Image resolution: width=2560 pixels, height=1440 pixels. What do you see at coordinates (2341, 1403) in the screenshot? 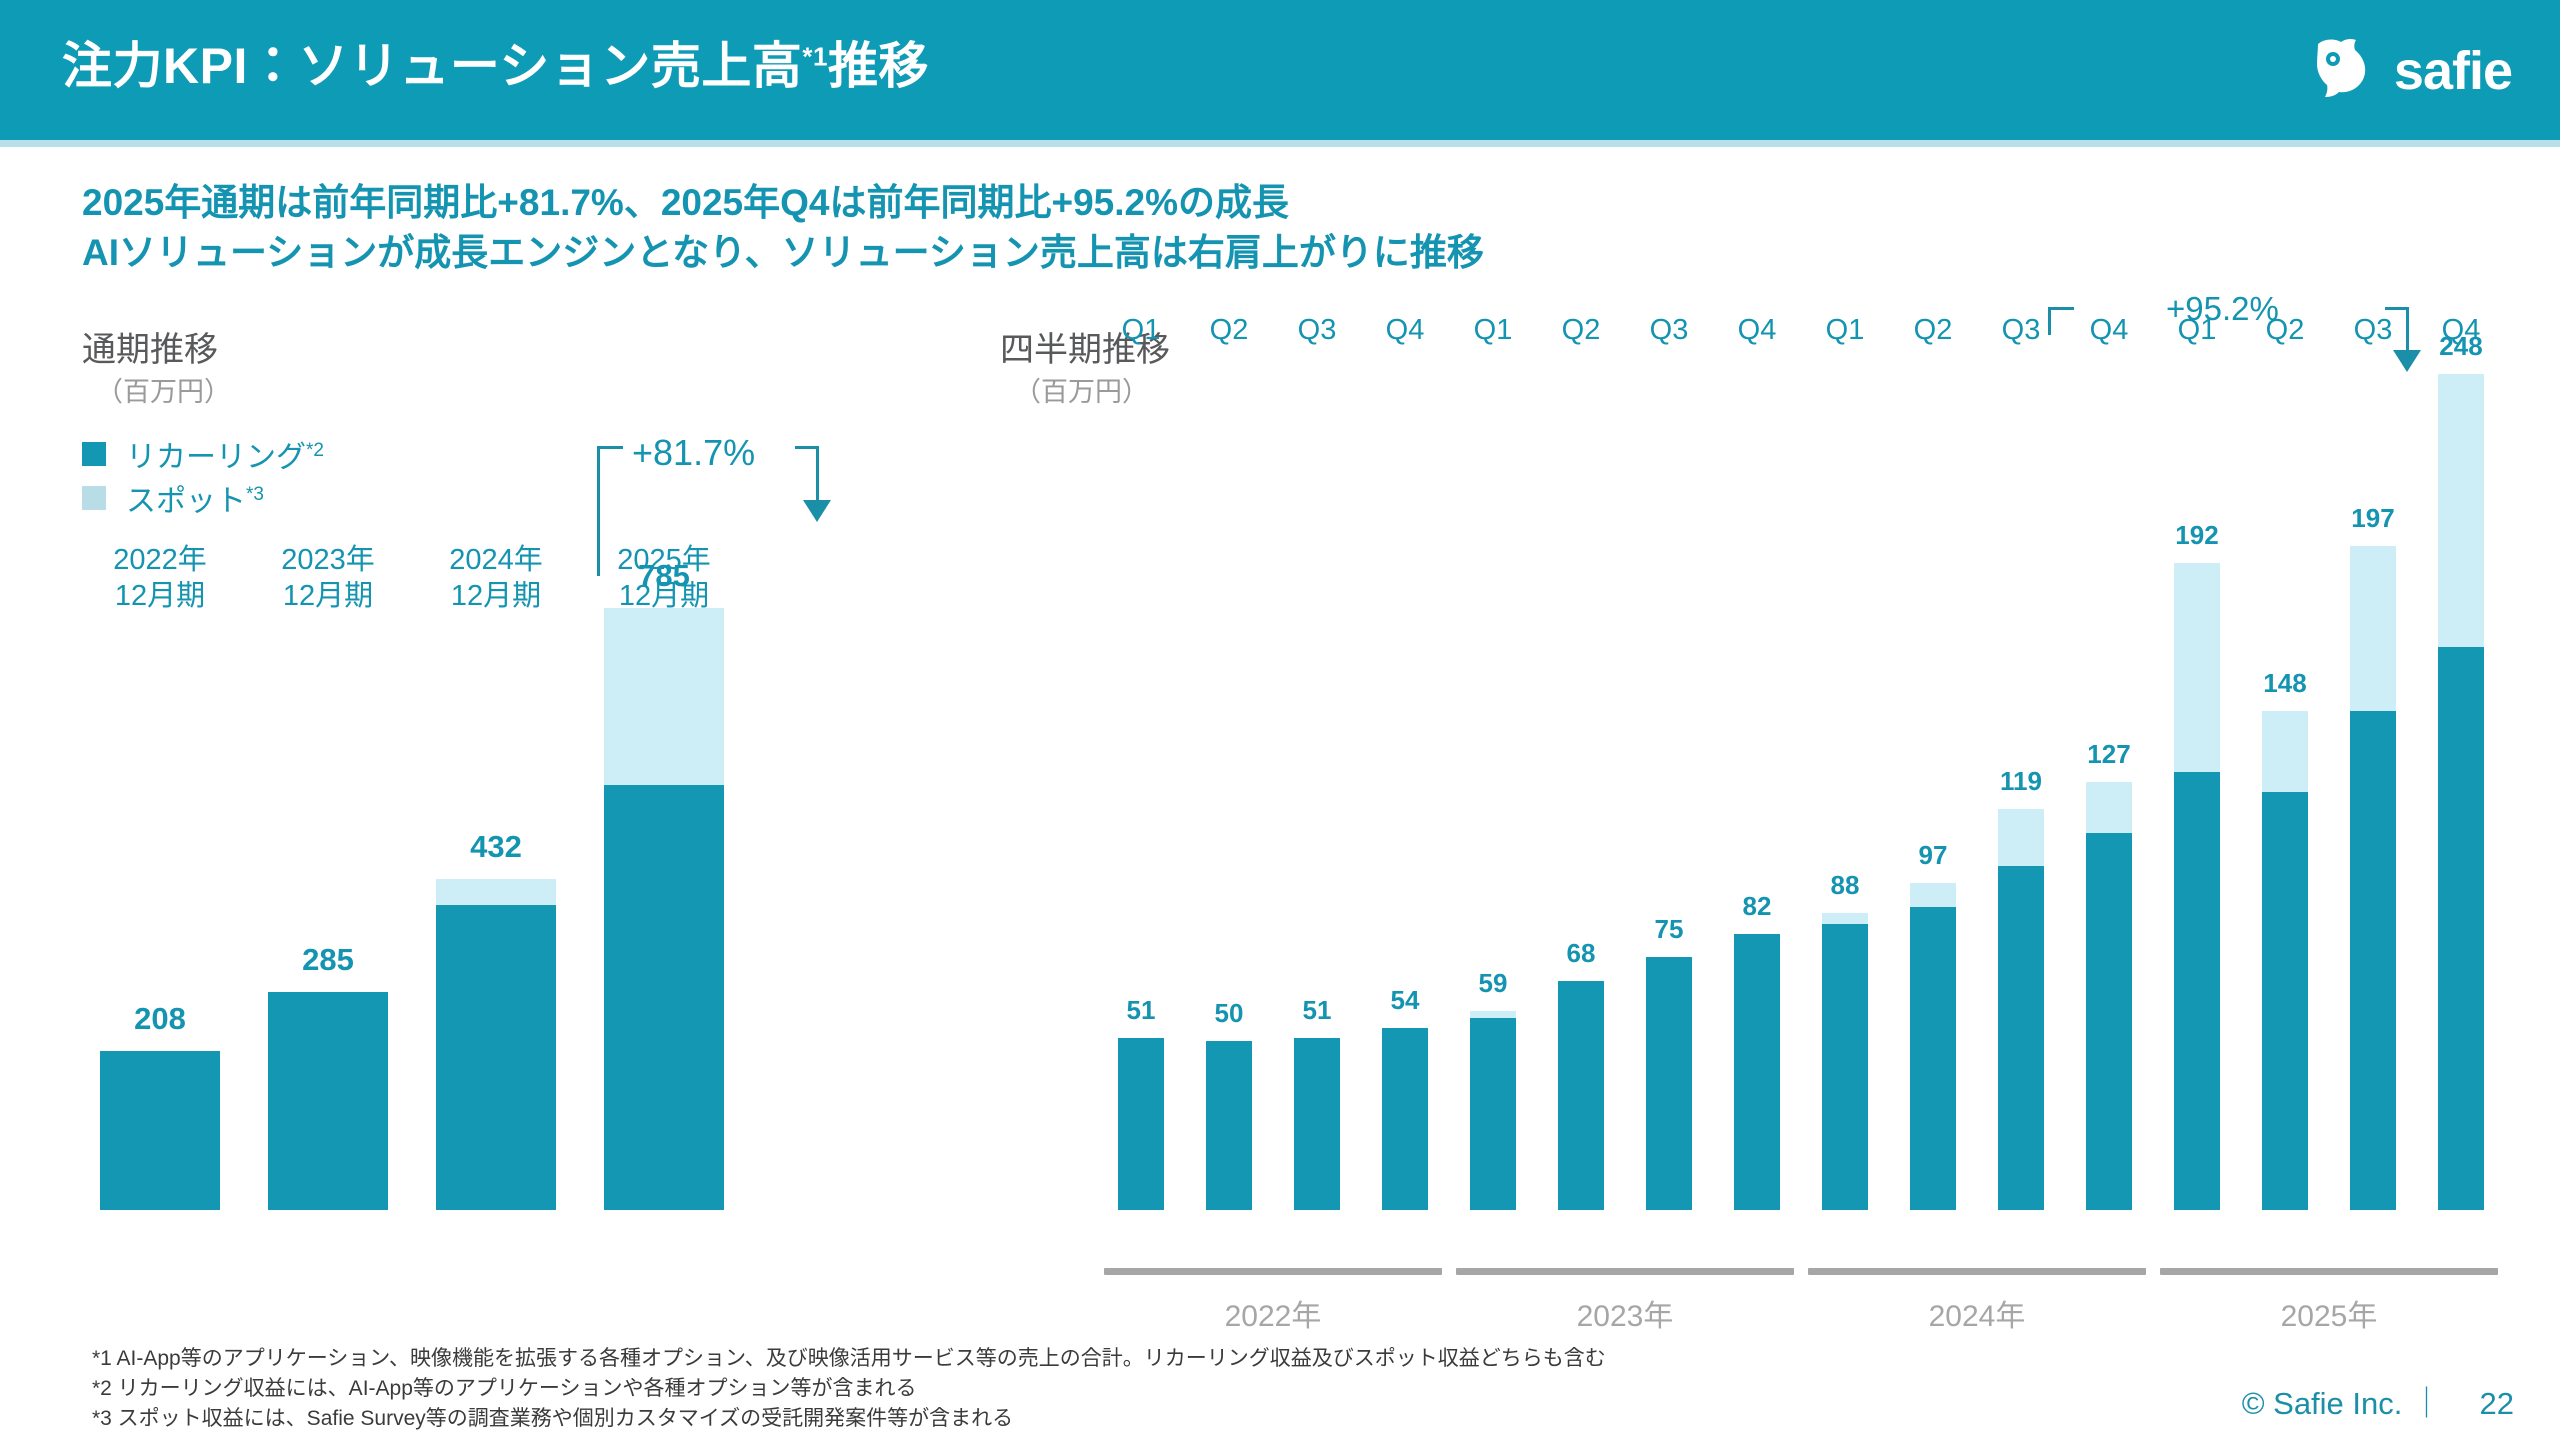
I see `copyright-text: © Safie Inc. ｜` at bounding box center [2341, 1403].